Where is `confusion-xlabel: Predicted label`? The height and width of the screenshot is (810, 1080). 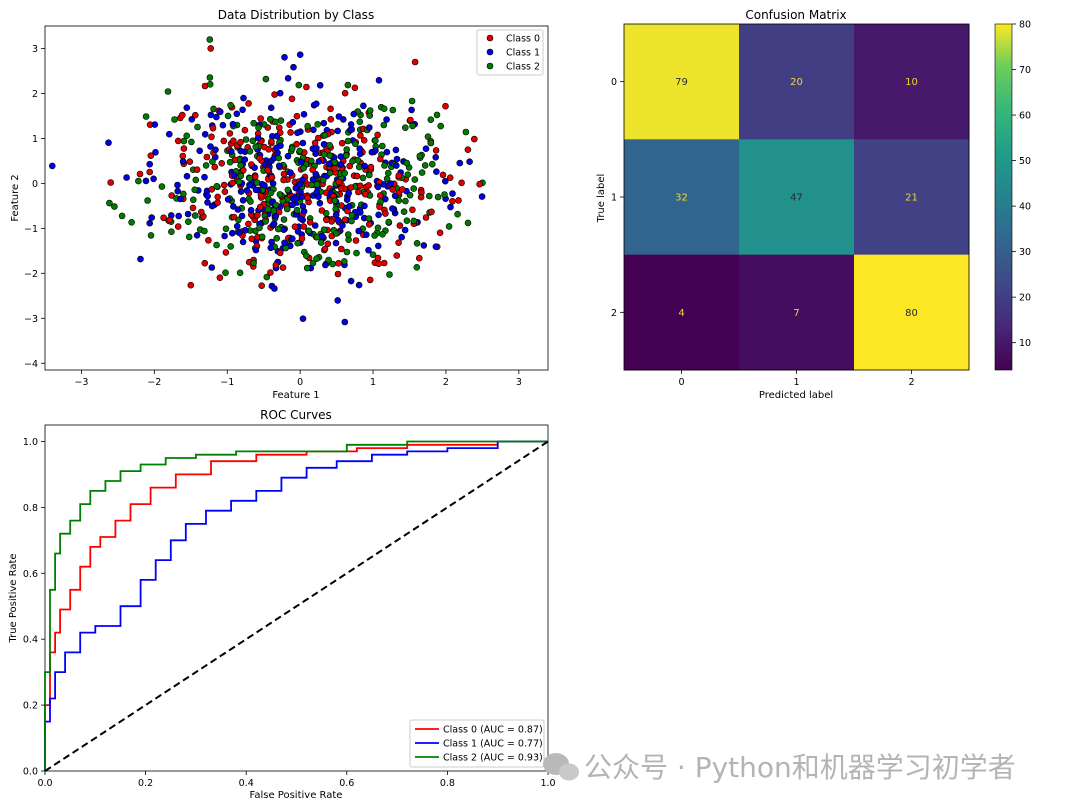
confusion-xlabel: Predicted label is located at coordinates (796, 395).